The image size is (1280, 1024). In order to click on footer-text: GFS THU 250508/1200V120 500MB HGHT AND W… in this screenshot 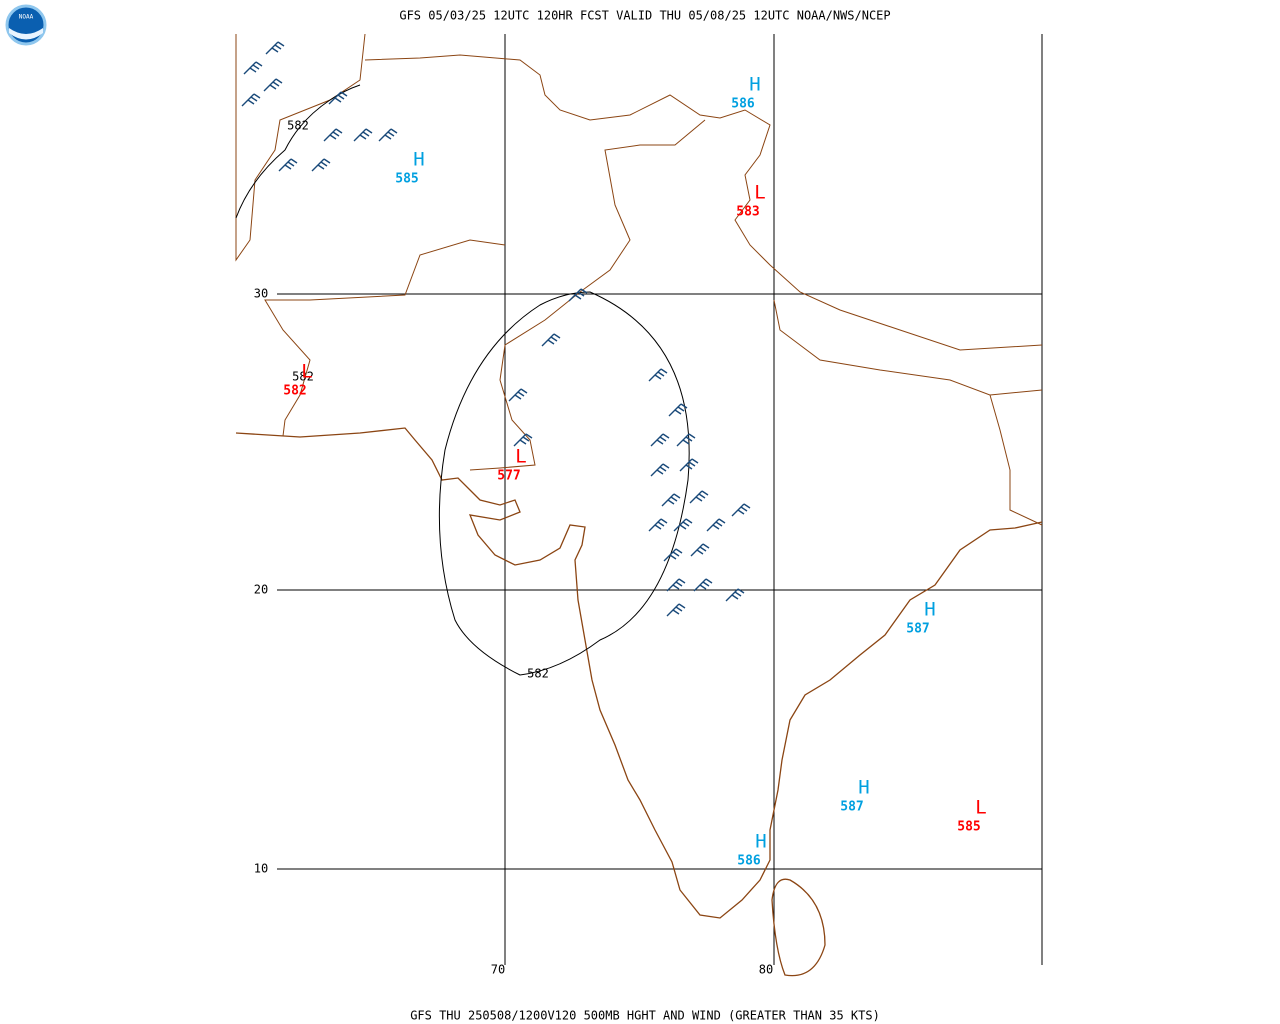, I will do `click(645, 1016)`.